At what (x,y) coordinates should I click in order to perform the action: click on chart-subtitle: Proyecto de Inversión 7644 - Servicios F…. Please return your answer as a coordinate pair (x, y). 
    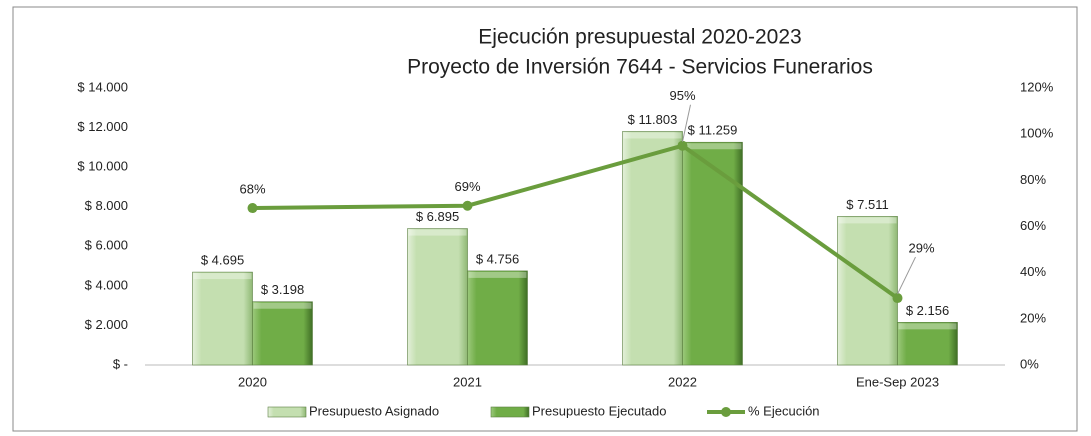
    Looking at the image, I should click on (640, 67).